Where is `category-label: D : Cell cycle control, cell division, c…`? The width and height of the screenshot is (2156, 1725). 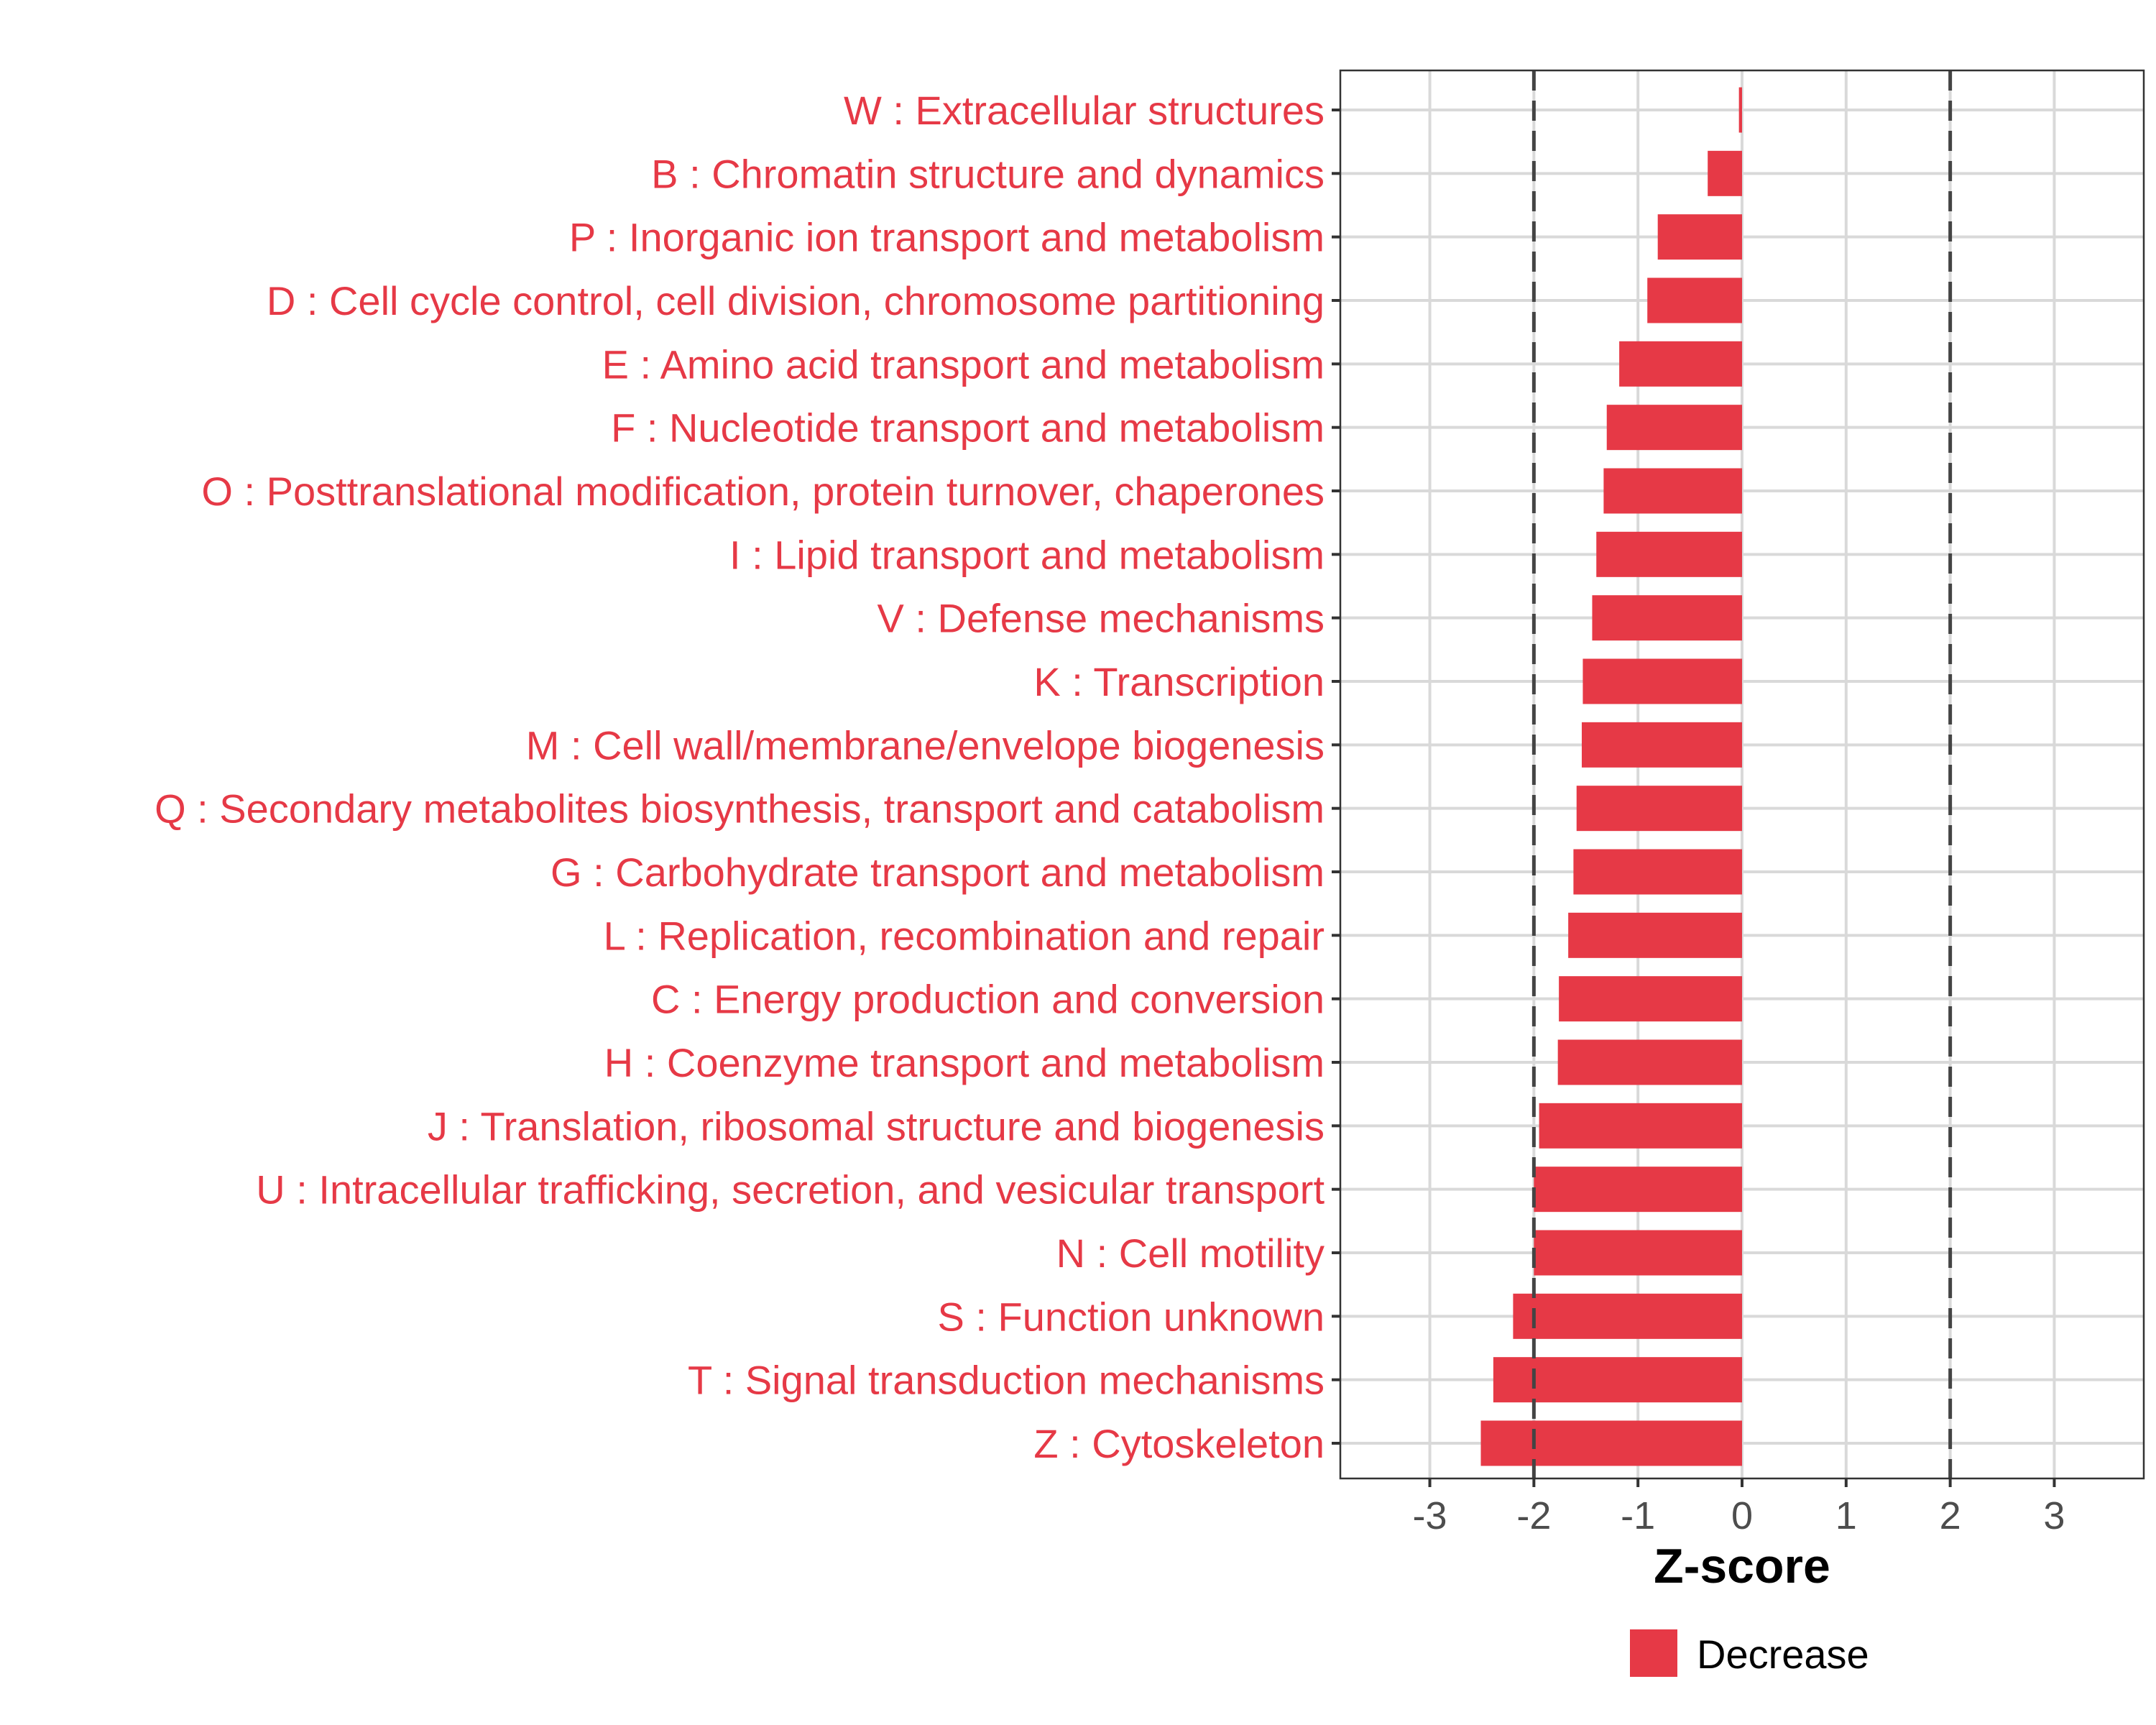 category-label: D : Cell cycle control, cell division, c… is located at coordinates (796, 300).